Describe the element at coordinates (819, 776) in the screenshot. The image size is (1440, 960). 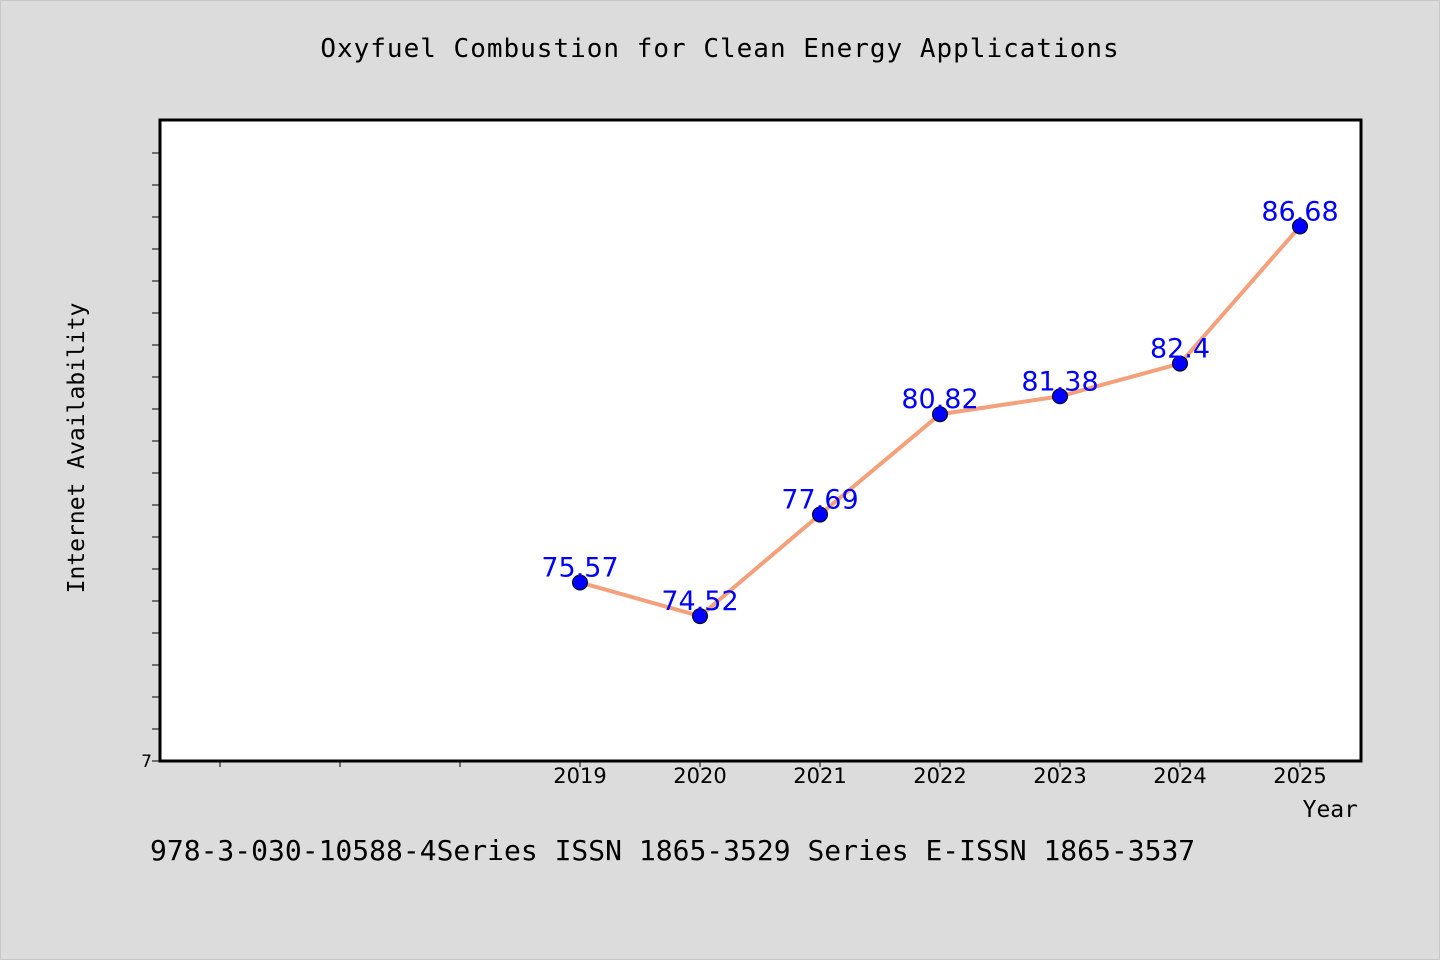
I see `x-tick-label: 2021` at that location.